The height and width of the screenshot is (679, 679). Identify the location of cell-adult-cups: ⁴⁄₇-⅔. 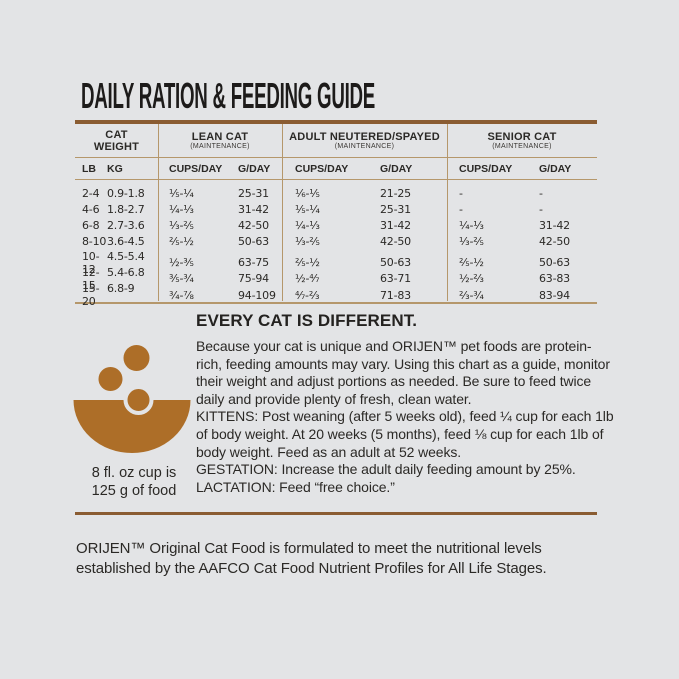
(307, 295).